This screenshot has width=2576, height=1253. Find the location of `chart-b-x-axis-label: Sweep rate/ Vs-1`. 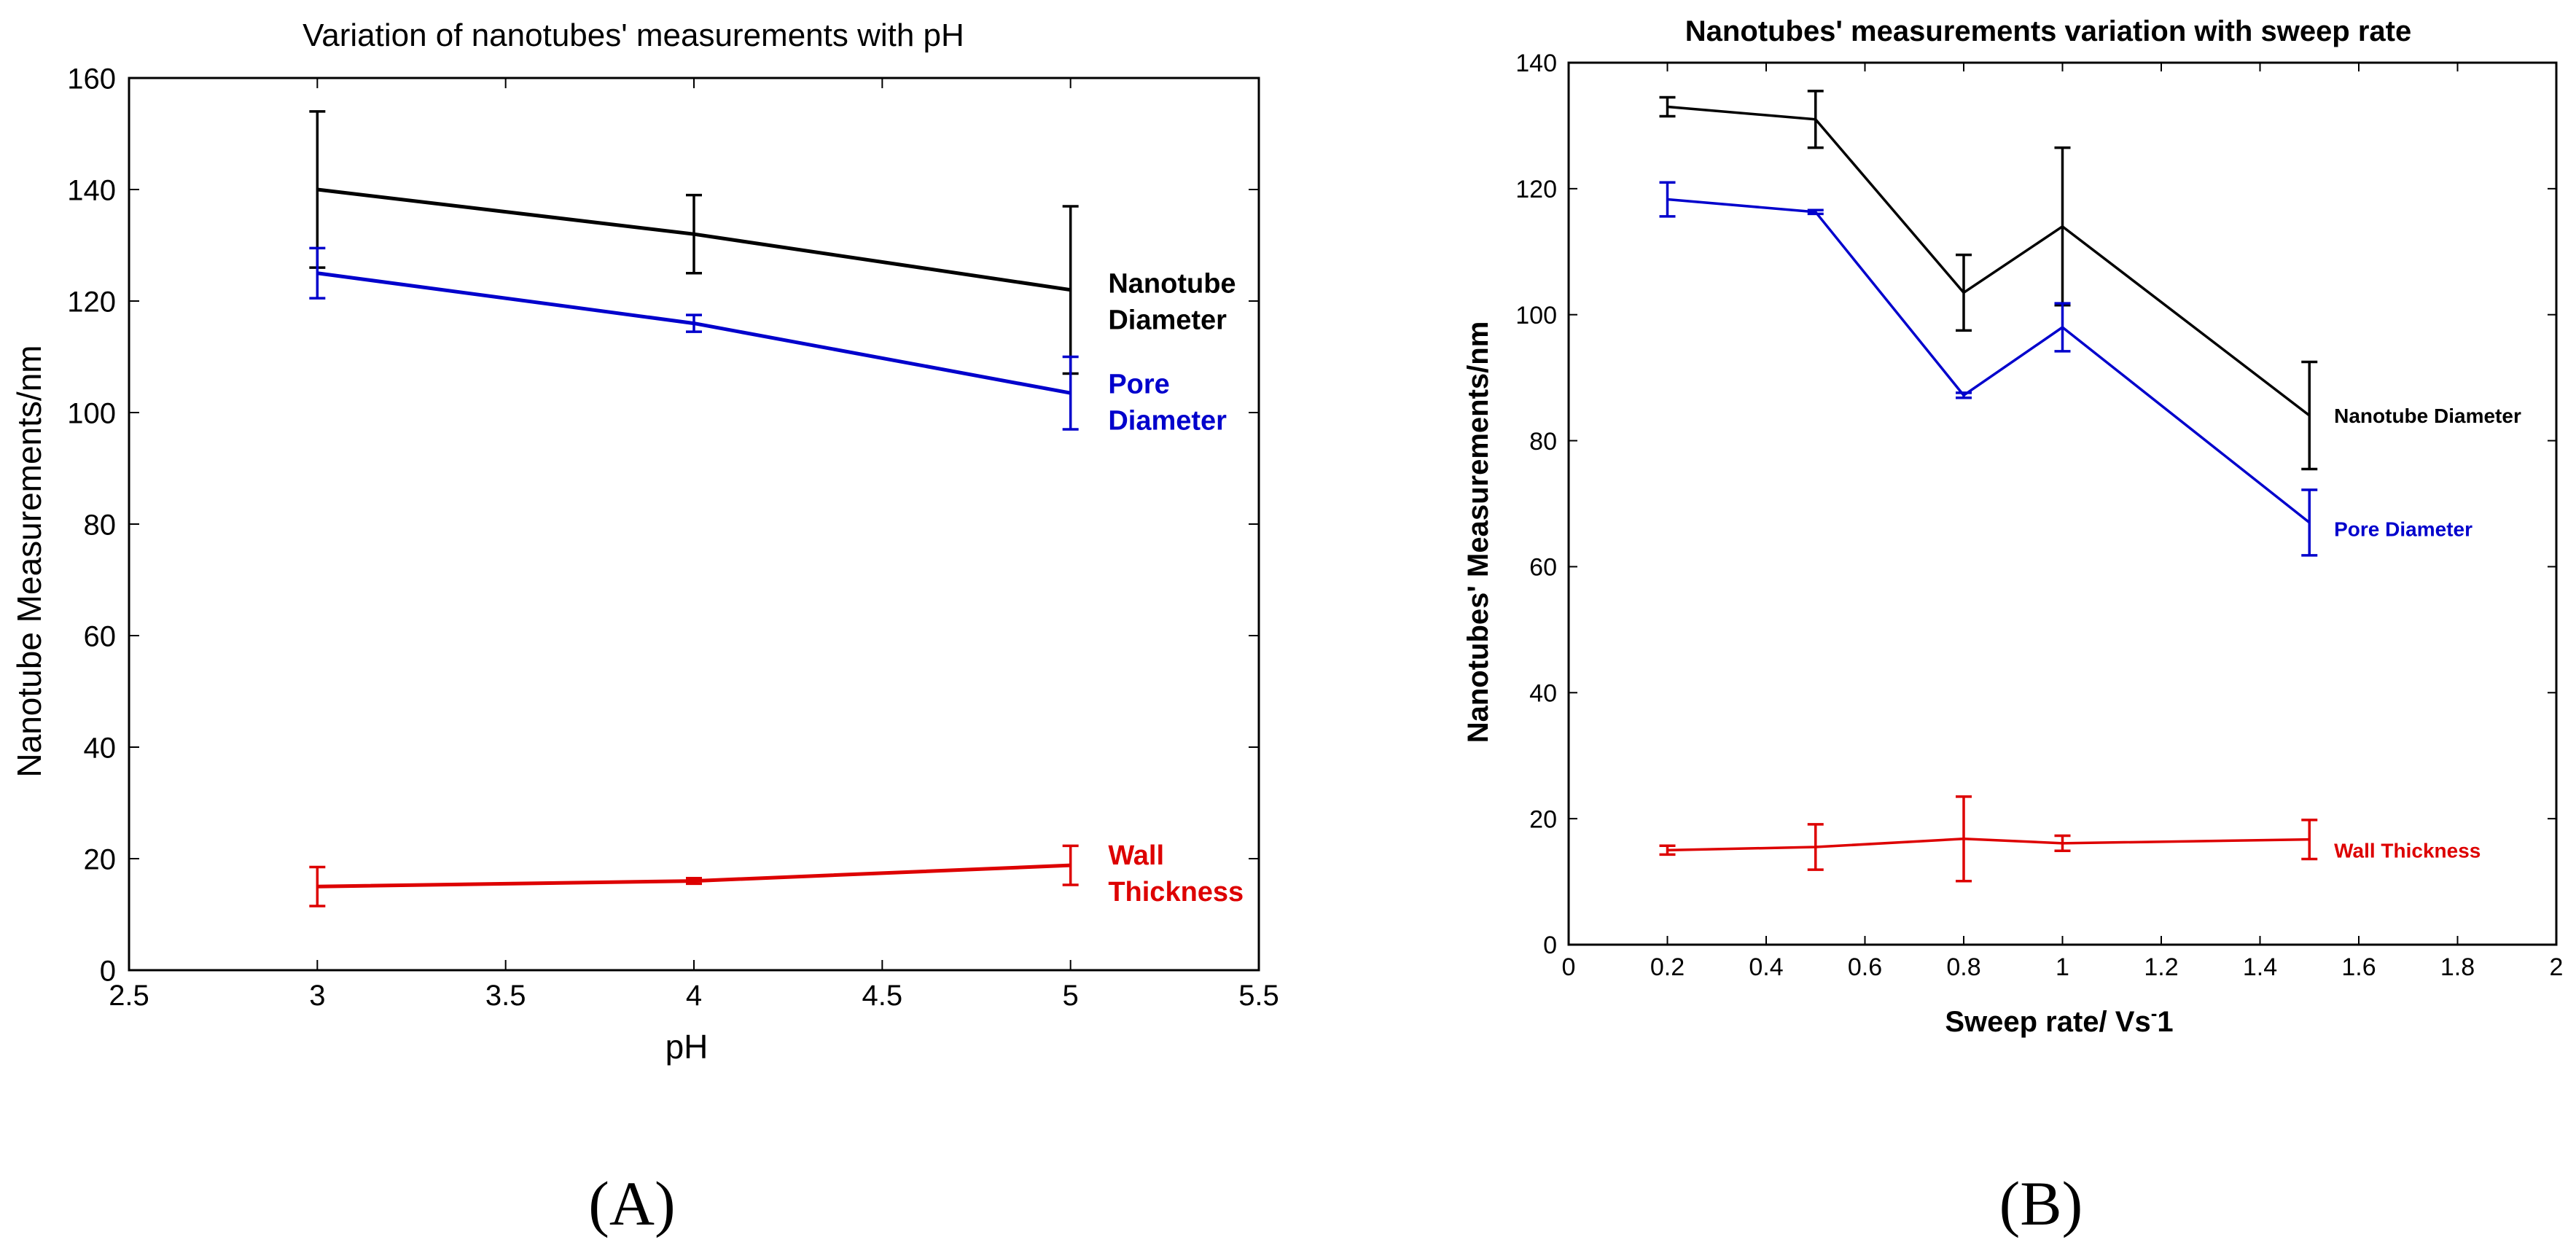

chart-b-x-axis-label: Sweep rate/ Vs-1 is located at coordinates (2059, 1020).